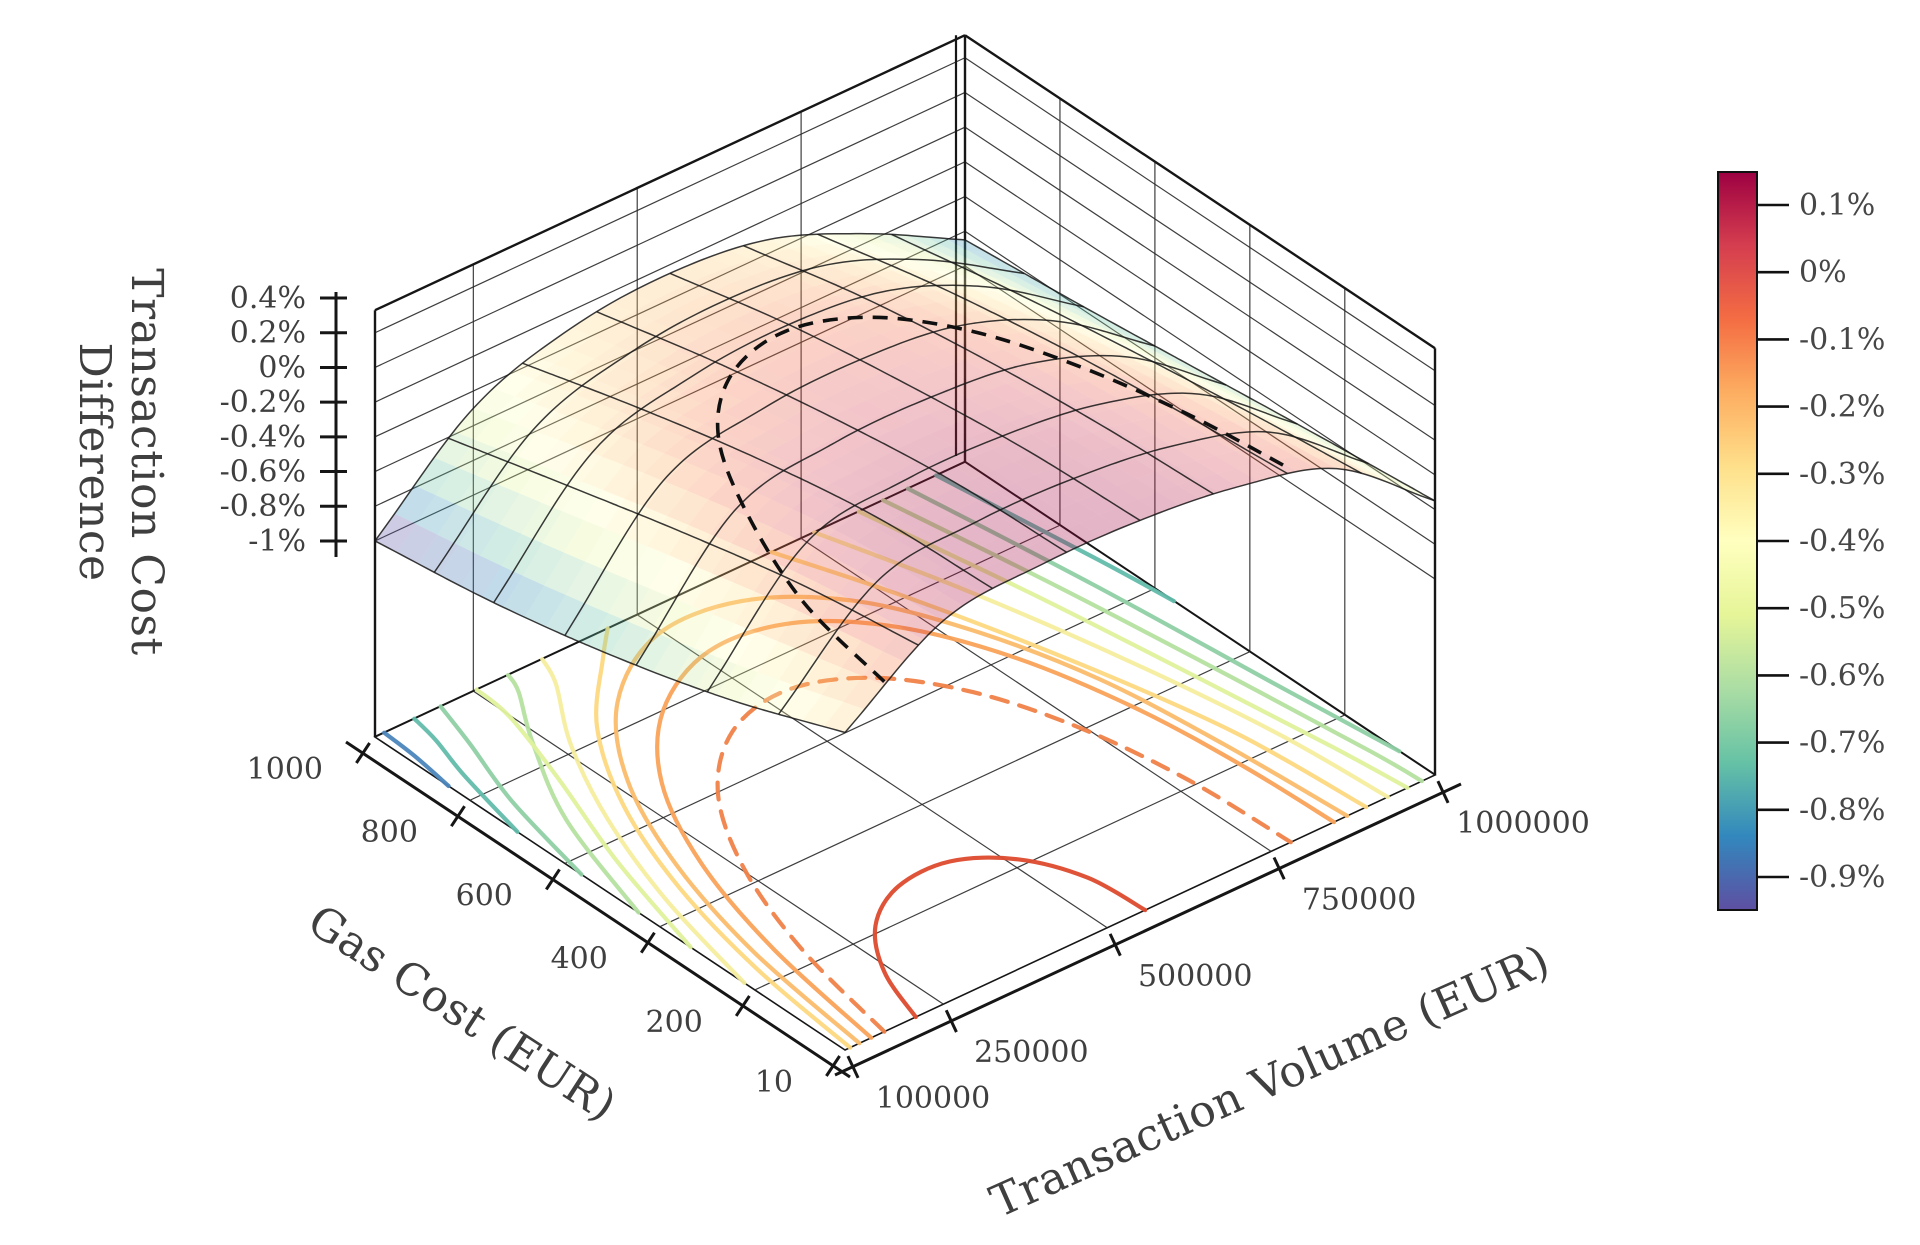  Describe the element at coordinates (598, 909) in the screenshot. I see `y-axis-spine` at that location.